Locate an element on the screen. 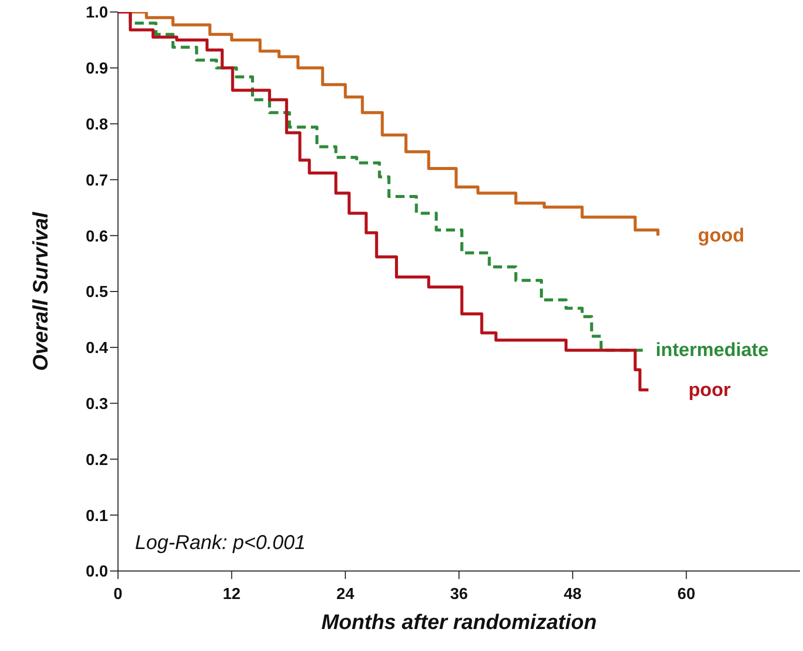  x-tick-label: 24 is located at coordinates (345, 594).